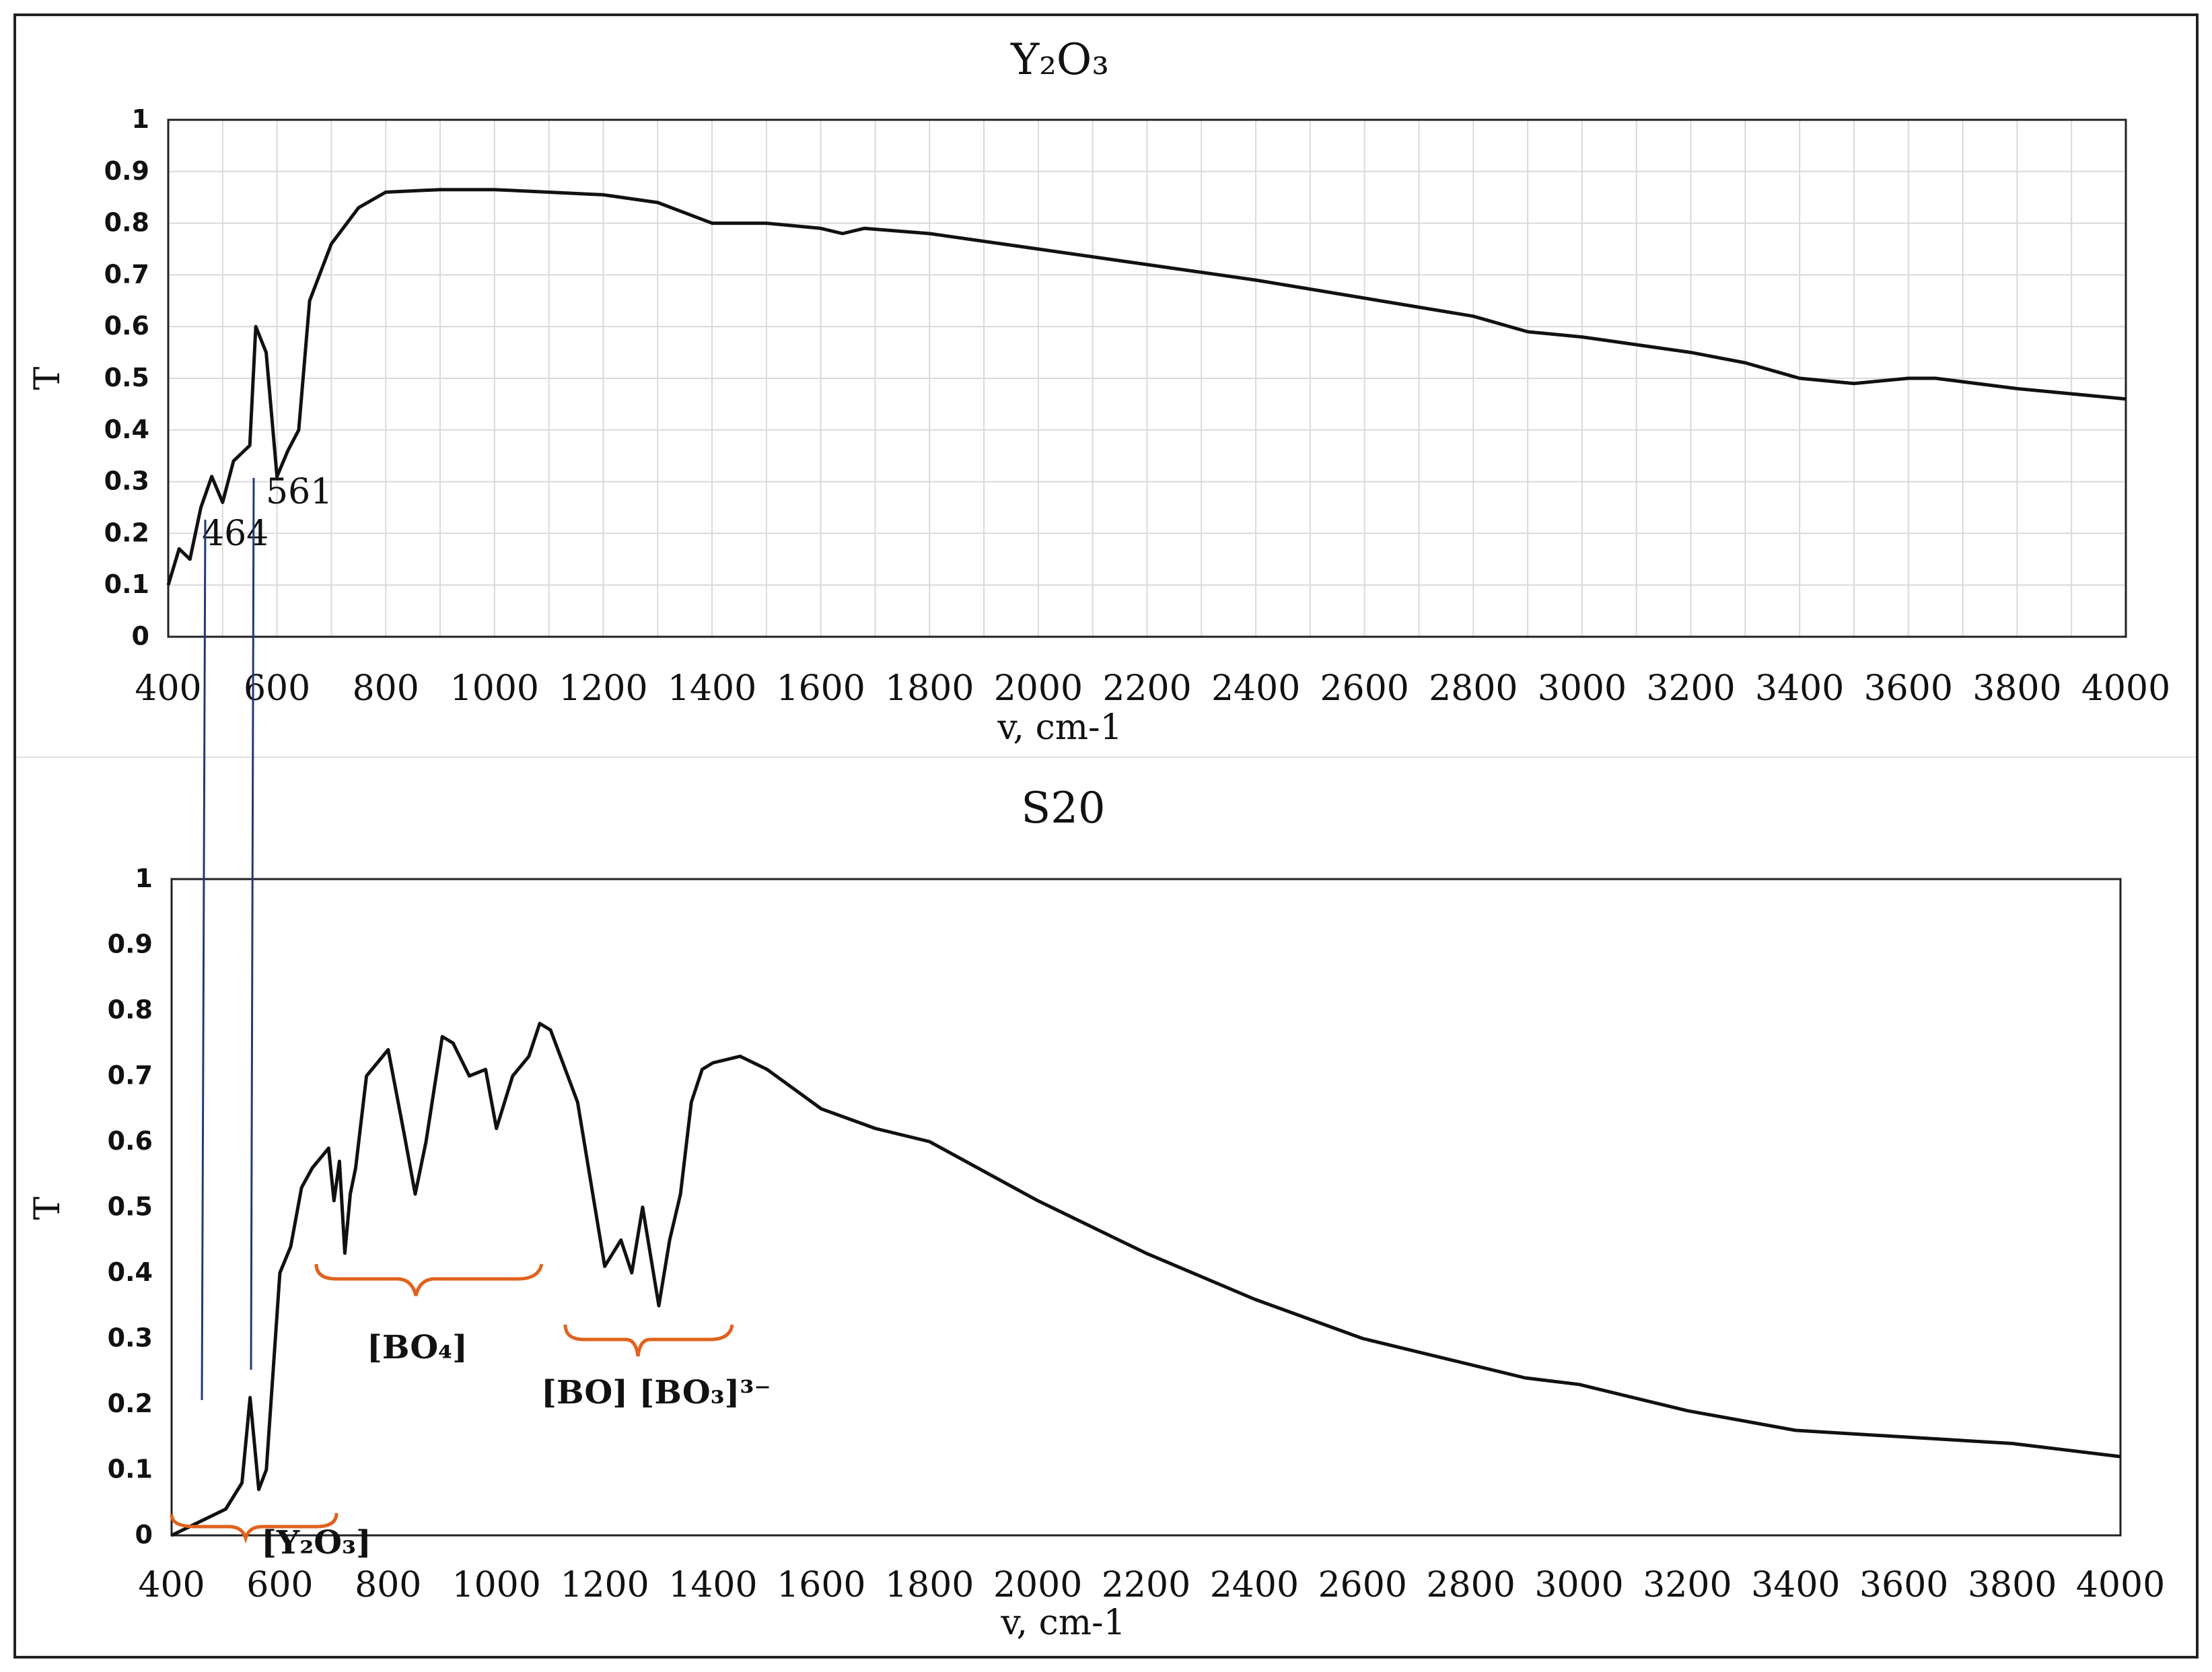 The width and height of the screenshot is (2212, 1672). What do you see at coordinates (1063, 808) in the screenshot?
I see `chart-title-s20: S20` at bounding box center [1063, 808].